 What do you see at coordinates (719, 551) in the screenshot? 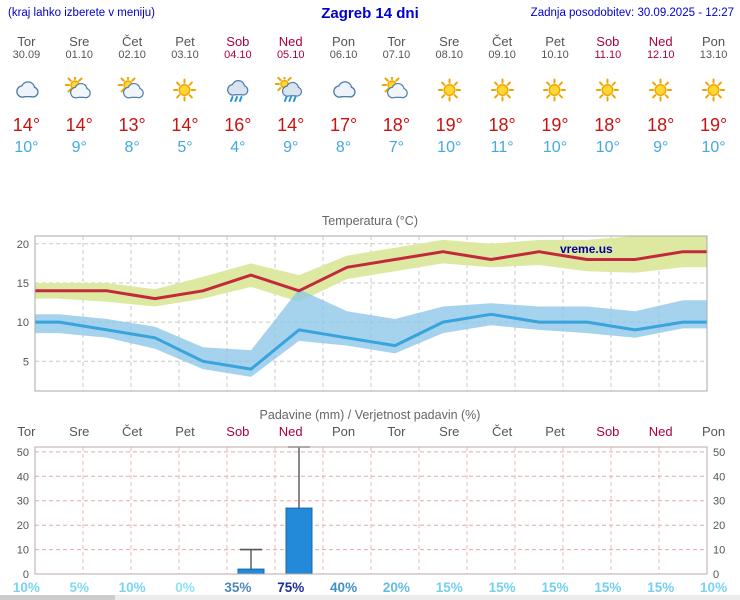
I see `svg-text: 10` at bounding box center [719, 551].